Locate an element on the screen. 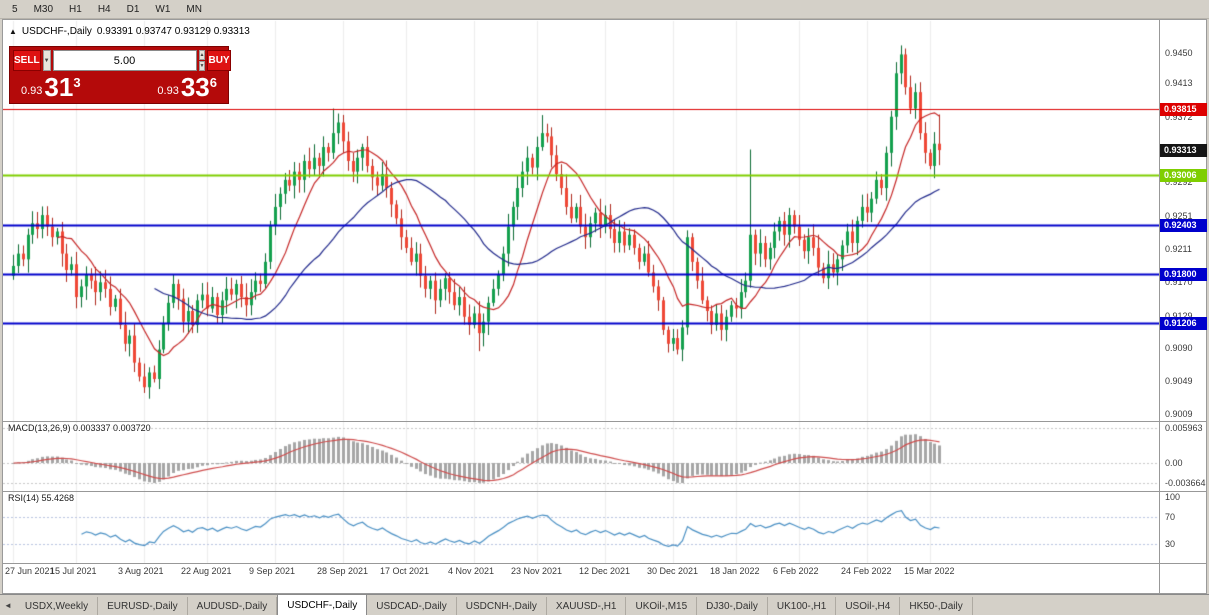 Image resolution: width=1209 pixels, height=615 pixels. price-level-tag: 0.91206 is located at coordinates (1183, 323).